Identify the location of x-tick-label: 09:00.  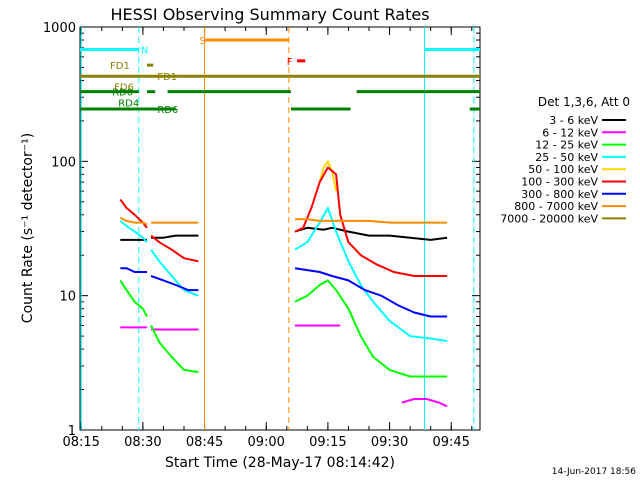
(265, 442).